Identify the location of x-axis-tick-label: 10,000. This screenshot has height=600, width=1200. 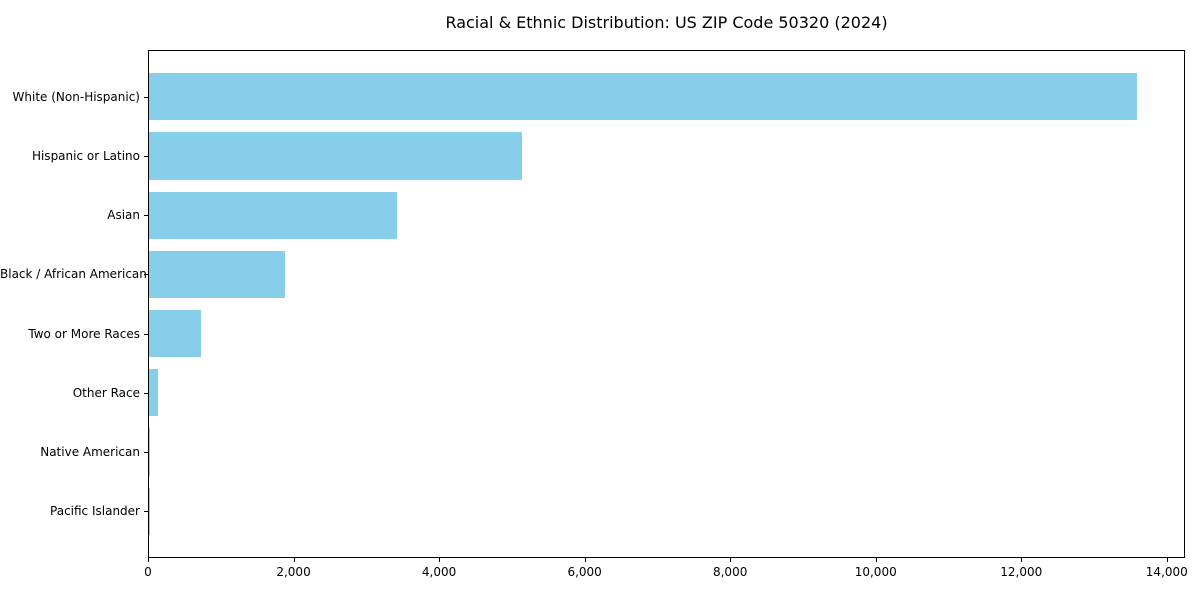
(875, 572).